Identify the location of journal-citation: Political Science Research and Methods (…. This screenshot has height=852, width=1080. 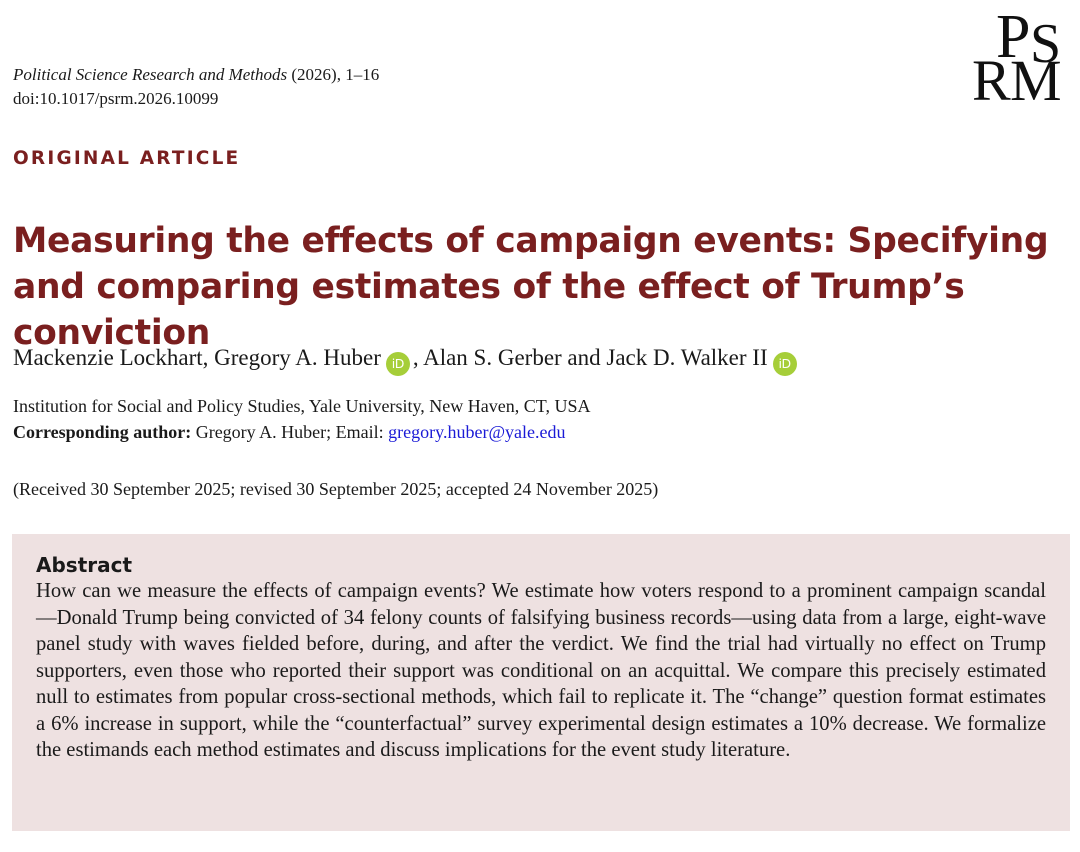
(196, 75).